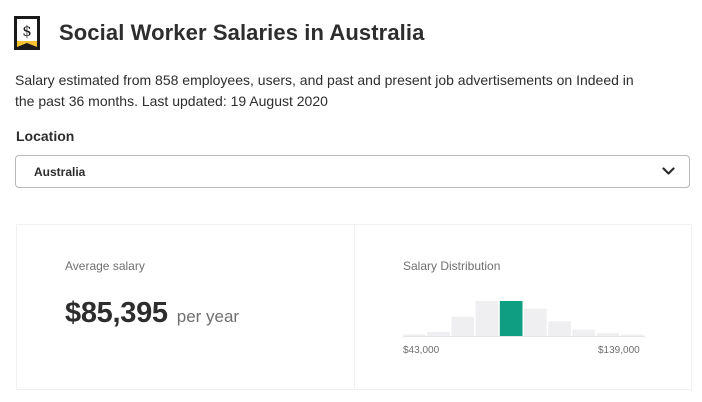 The height and width of the screenshot is (402, 702). I want to click on salary-period: per year, so click(208, 316).